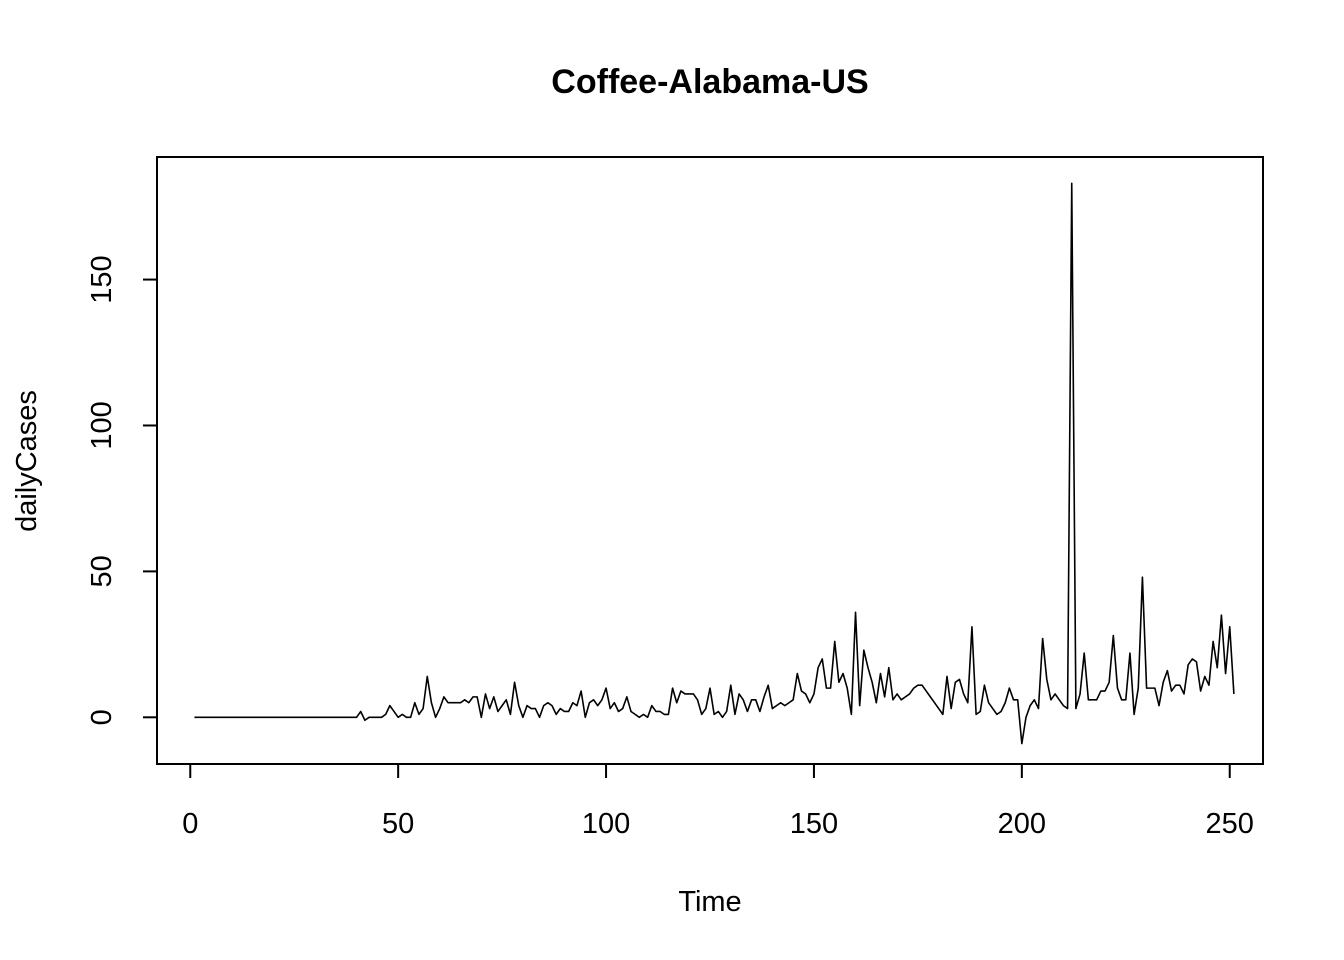 This screenshot has height=960, width=1344. Describe the element at coordinates (102, 279) in the screenshot. I see `y-tick-label: 150` at that location.